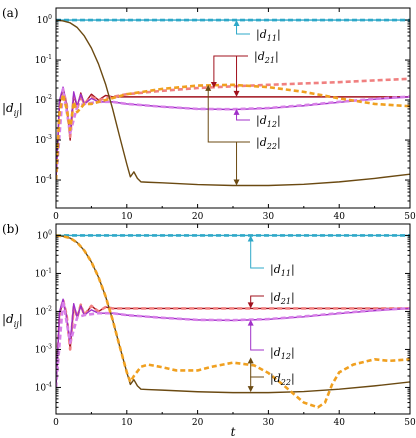 This screenshot has width=416, height=438. Describe the element at coordinates (10, 229) in the screenshot. I see `panel-label: (b)` at that location.